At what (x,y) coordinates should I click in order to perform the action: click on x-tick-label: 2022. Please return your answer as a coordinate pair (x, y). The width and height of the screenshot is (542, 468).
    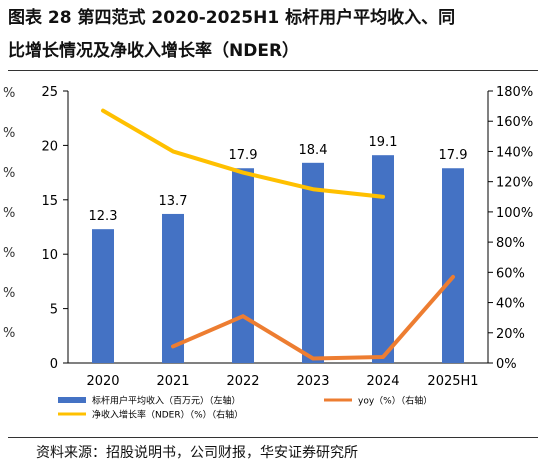
    Looking at the image, I should click on (242, 381).